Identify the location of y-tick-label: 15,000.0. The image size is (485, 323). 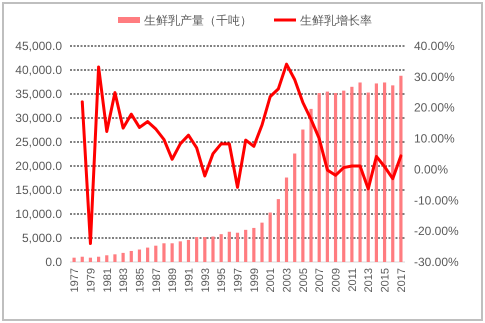
(38, 190).